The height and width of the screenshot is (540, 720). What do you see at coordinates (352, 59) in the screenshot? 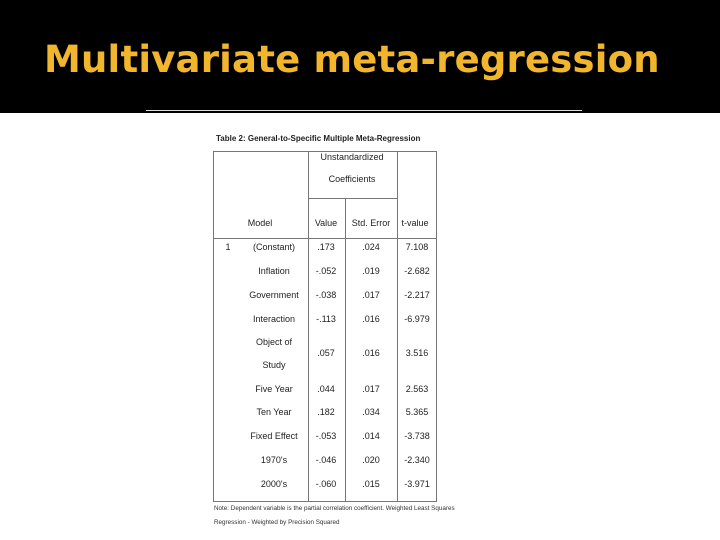
I see `slide-title: Multivariate meta-regression` at bounding box center [352, 59].